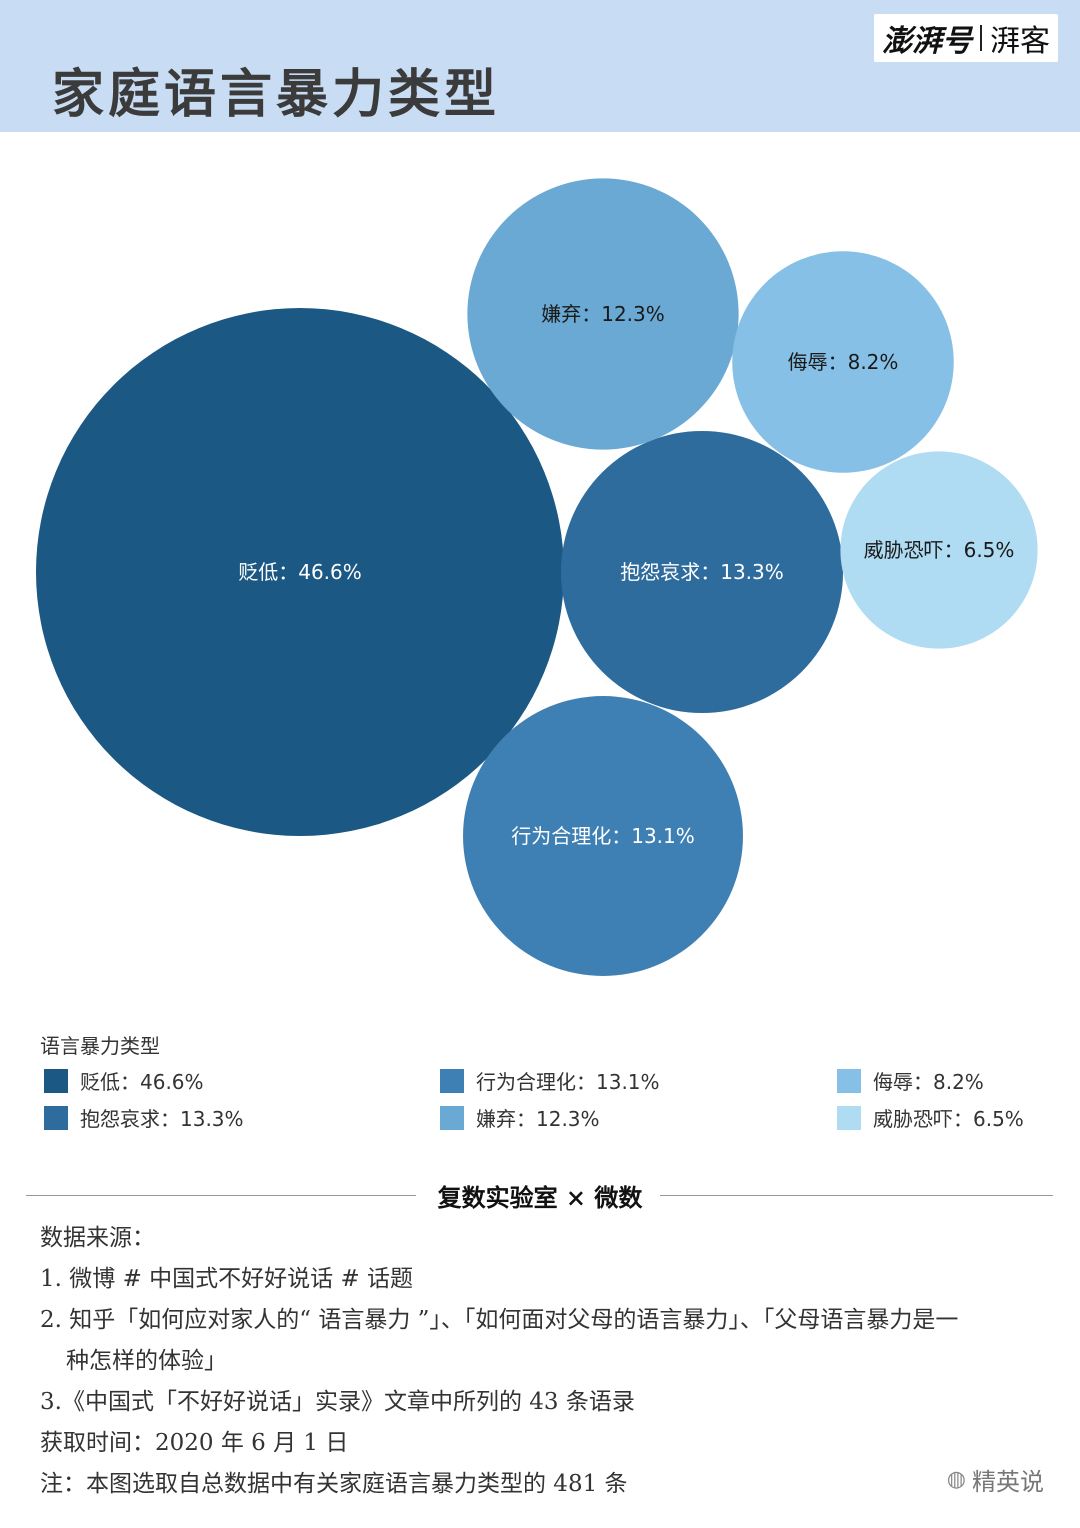 The width and height of the screenshot is (1080, 1528). Describe the element at coordinates (146, 1361) in the screenshot. I see `notes-line-2-cont: 种怎样的体验」` at that location.